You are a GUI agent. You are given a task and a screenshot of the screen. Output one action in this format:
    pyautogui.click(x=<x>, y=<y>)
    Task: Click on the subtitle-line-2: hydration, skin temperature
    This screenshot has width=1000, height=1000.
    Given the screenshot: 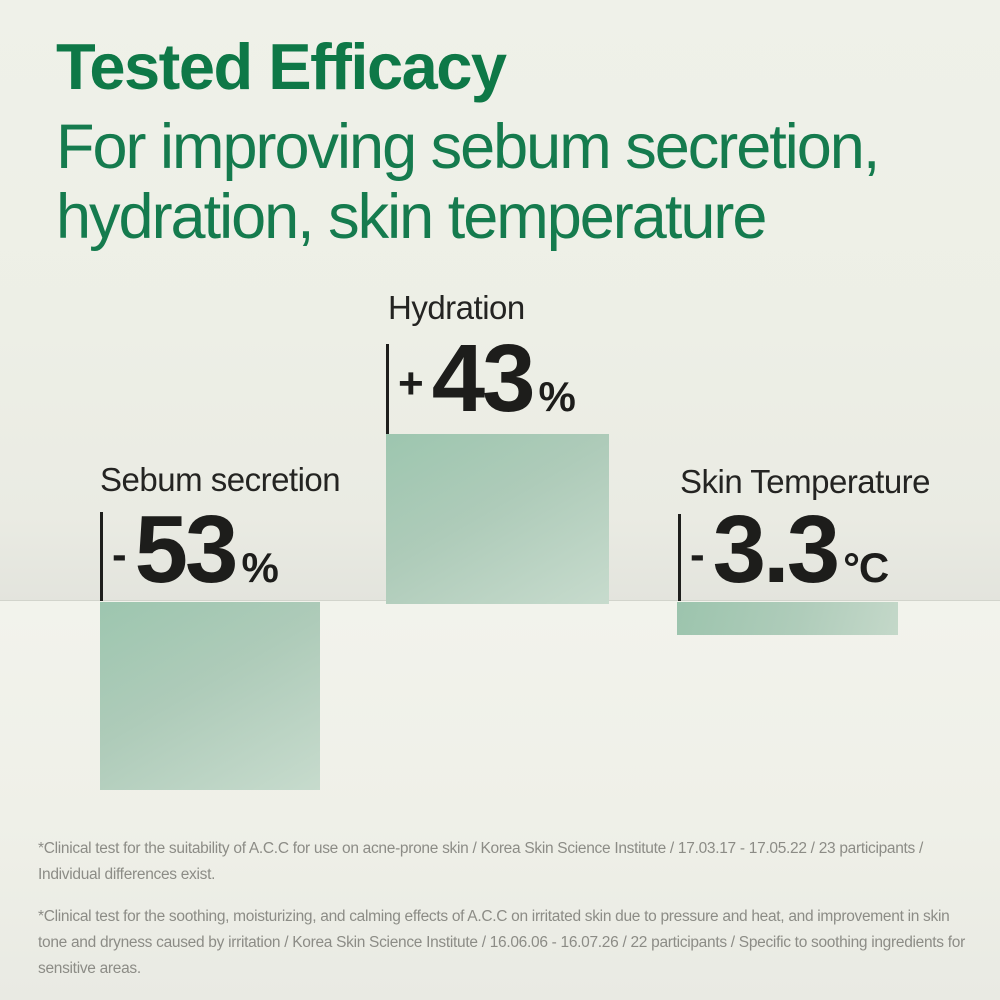 What is the action you would take?
    pyautogui.click(x=411, y=217)
    